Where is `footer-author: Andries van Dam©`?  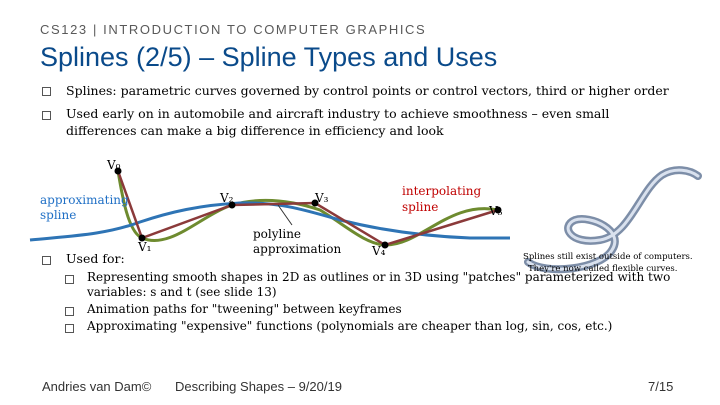
footer-author: Andries van Dam© is located at coordinates (97, 386).